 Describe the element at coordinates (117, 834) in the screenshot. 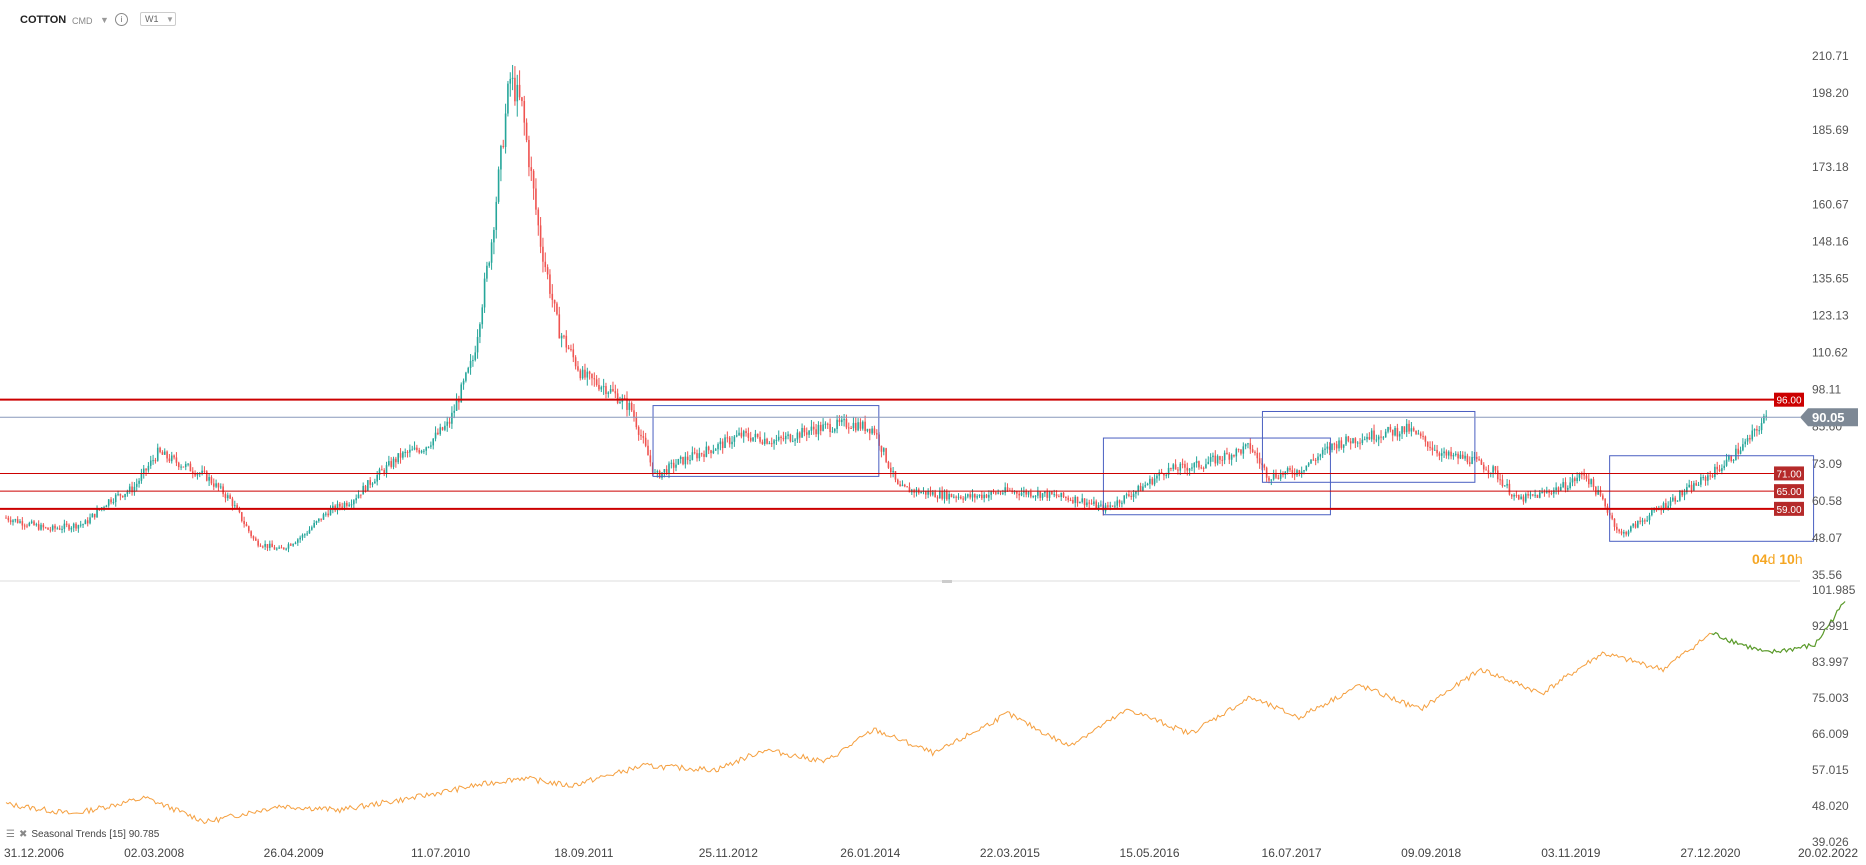

I see `indicator-params: [15]` at that location.